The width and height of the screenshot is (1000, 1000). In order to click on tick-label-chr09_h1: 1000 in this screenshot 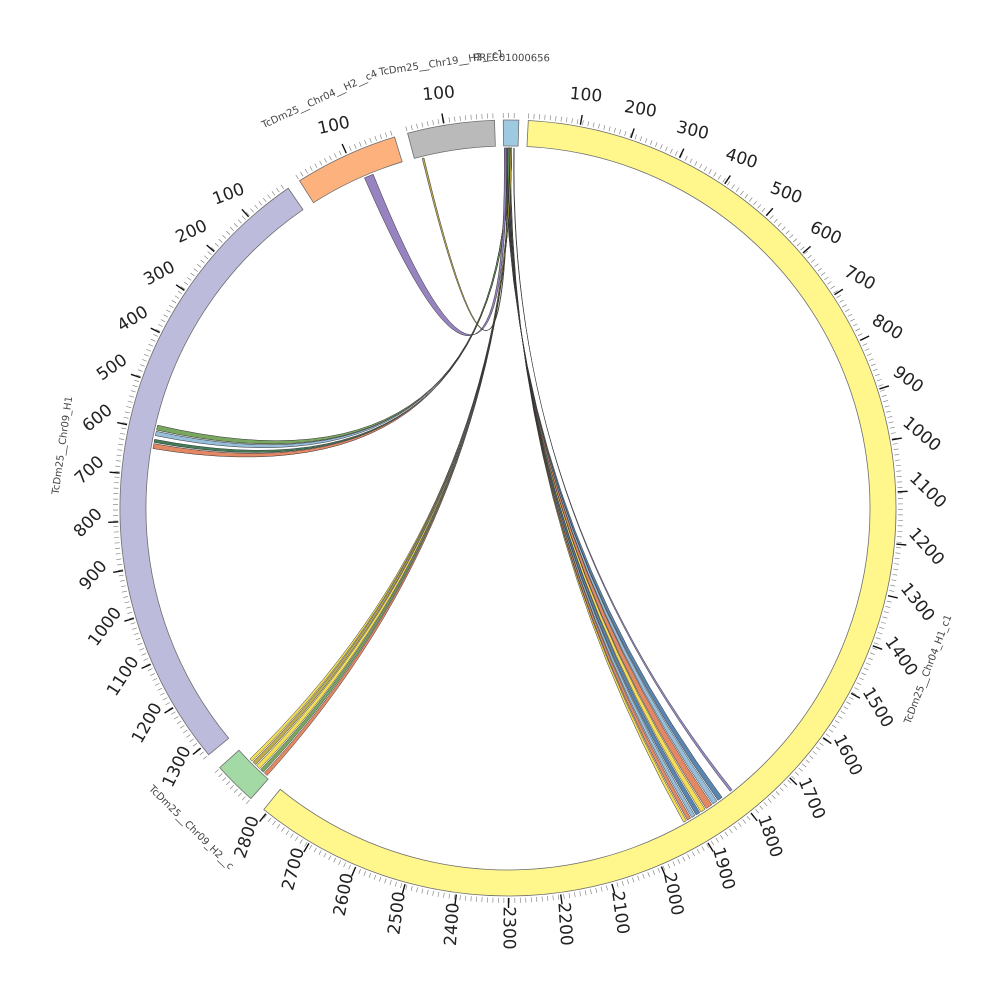, I will do `click(105, 627)`.